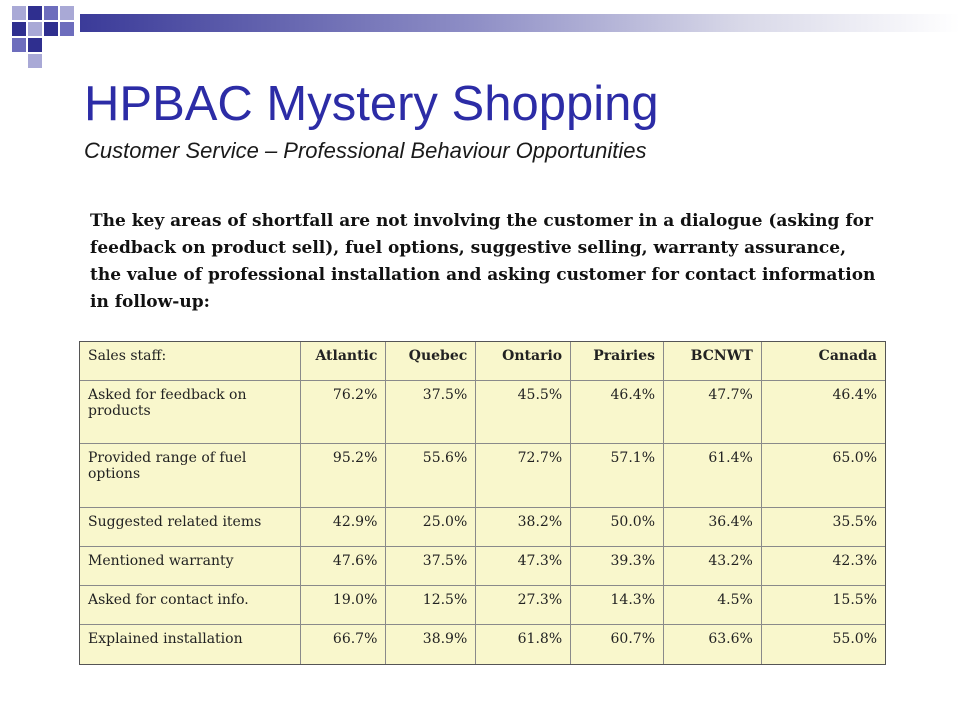  I want to click on header-cell-bcnwt: BCNWT, so click(712, 361).